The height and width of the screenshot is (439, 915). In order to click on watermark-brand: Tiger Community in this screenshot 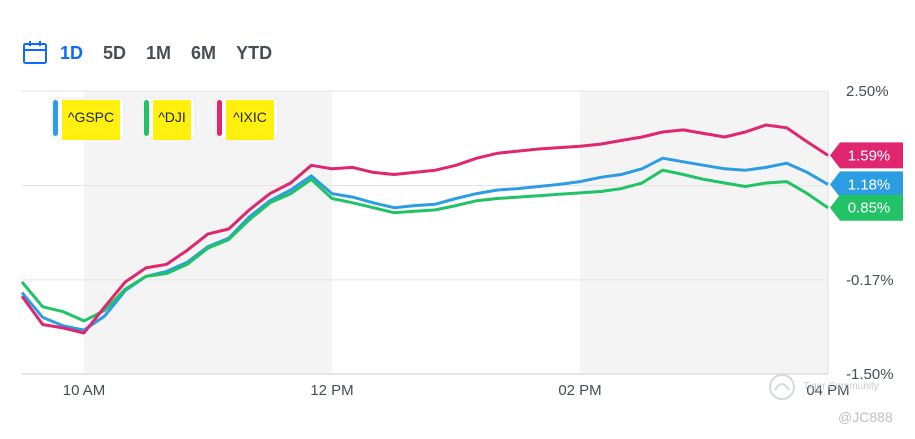, I will do `click(841, 386)`.